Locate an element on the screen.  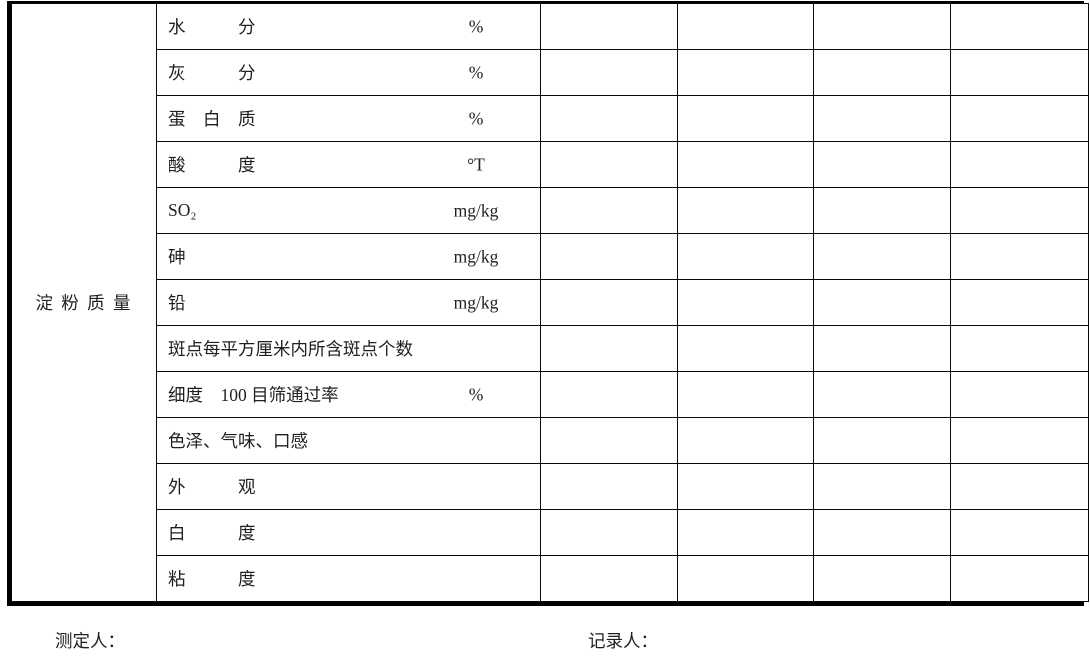
table-row: 白 度 is located at coordinates (550, 532).